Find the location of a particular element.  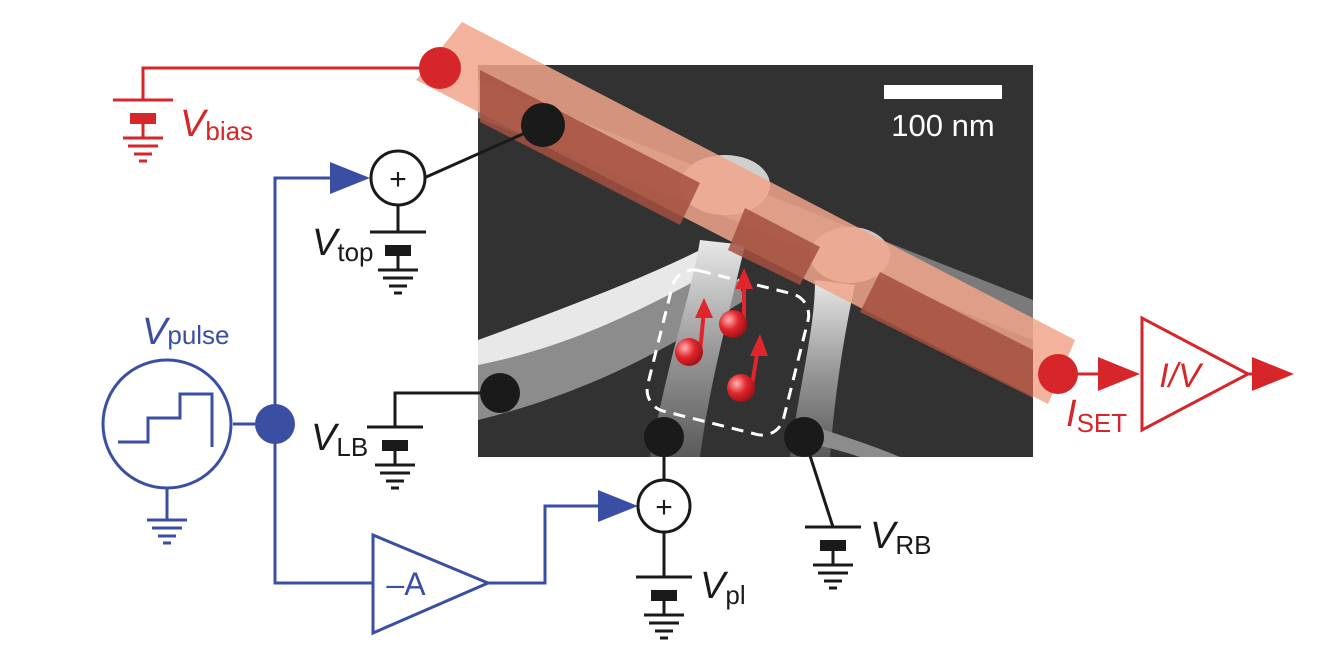

scale-bar: 100 nm is located at coordinates (943, 114).